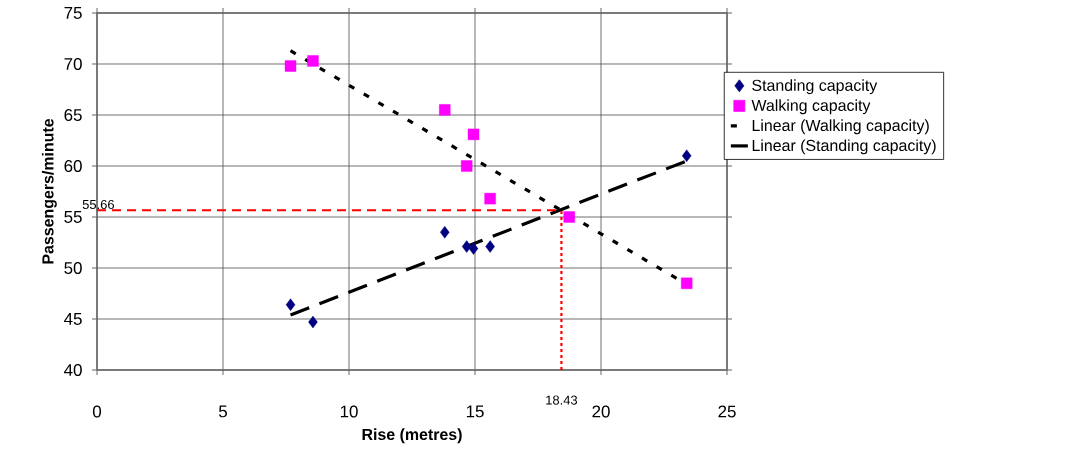  I want to click on x-axis-title: Rise (metres), so click(412, 436).